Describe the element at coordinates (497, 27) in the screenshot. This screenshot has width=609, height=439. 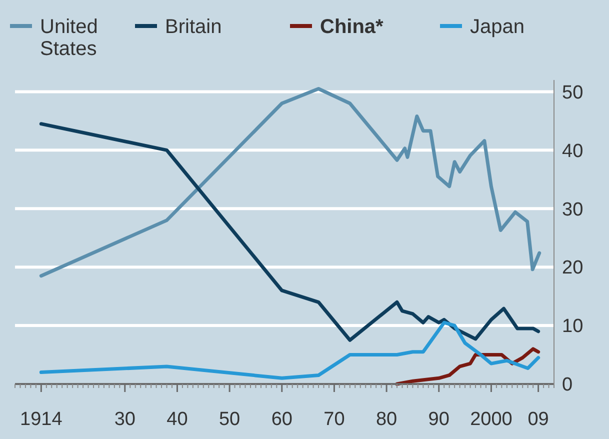
I see `legend-label: Japan` at that location.